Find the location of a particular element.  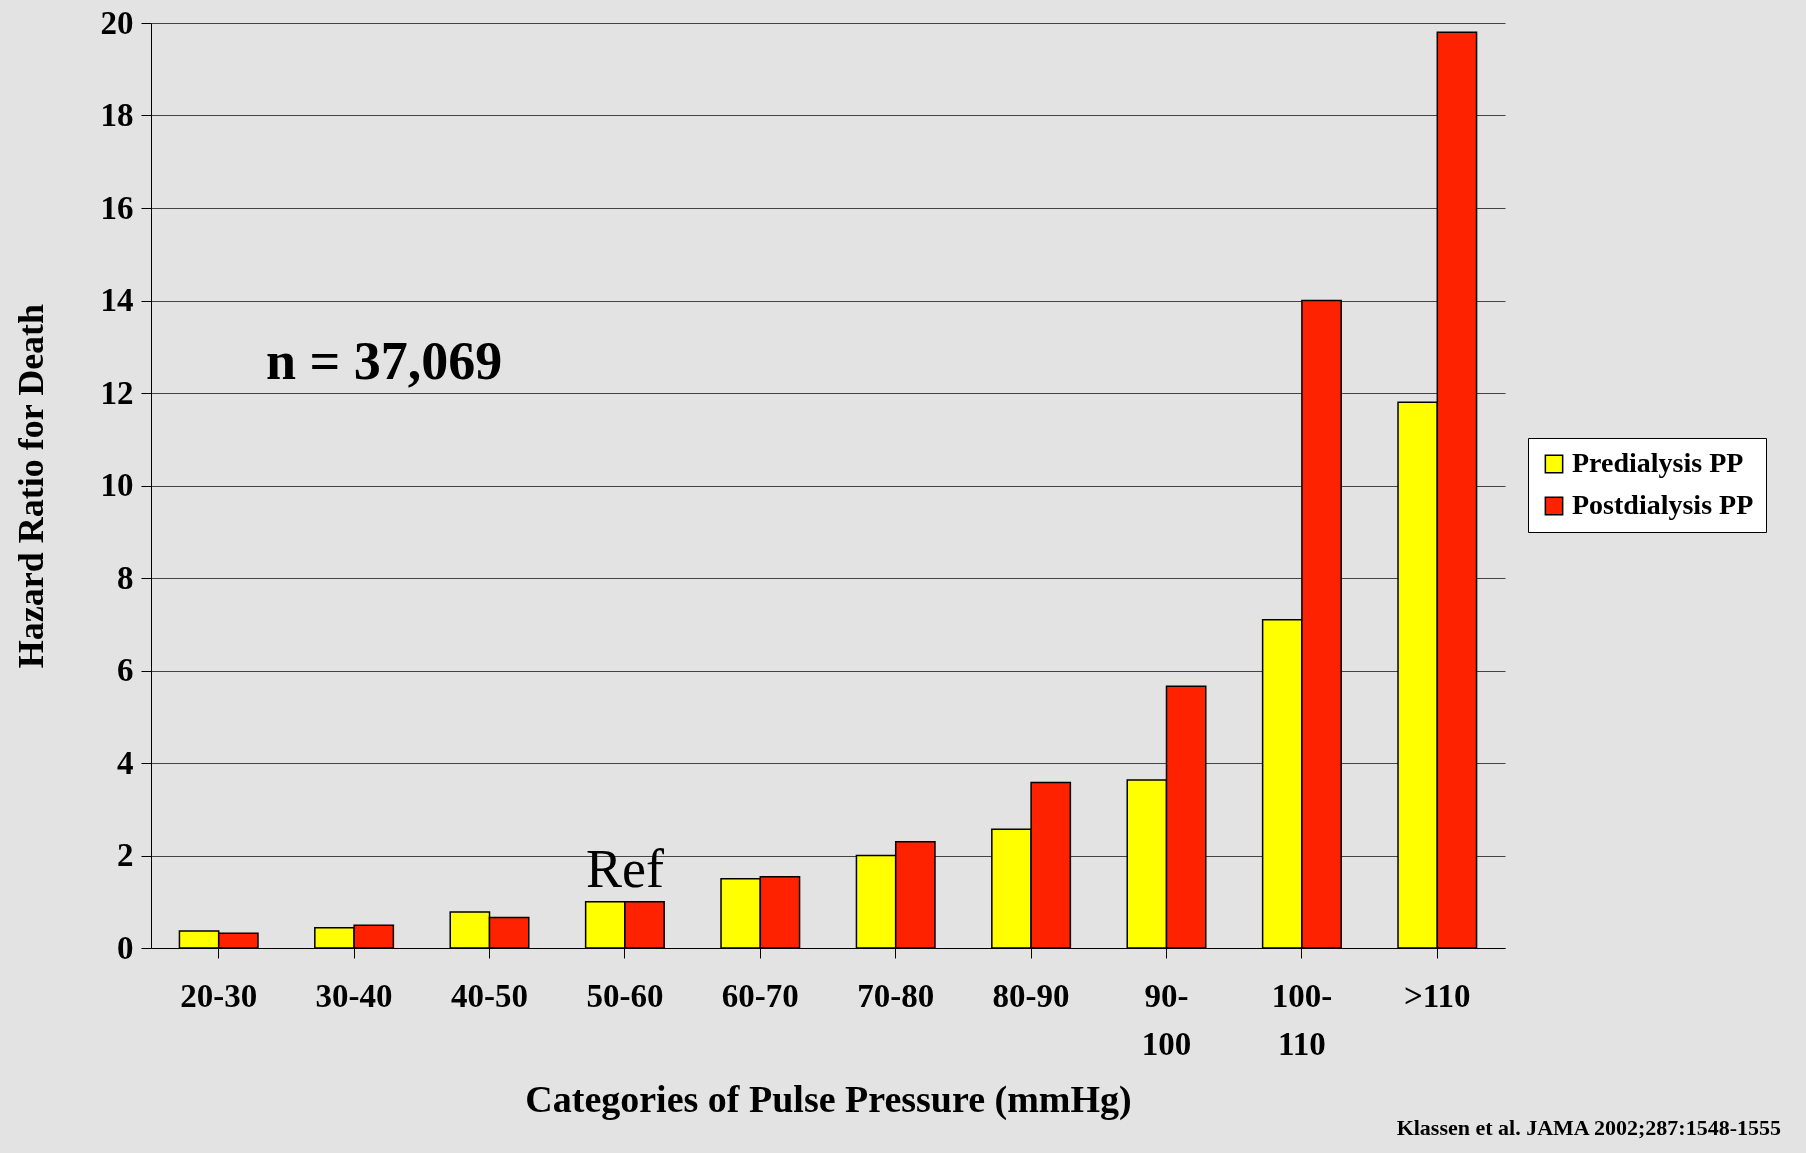

x-tick-label: 60-70 is located at coordinates (760, 995).